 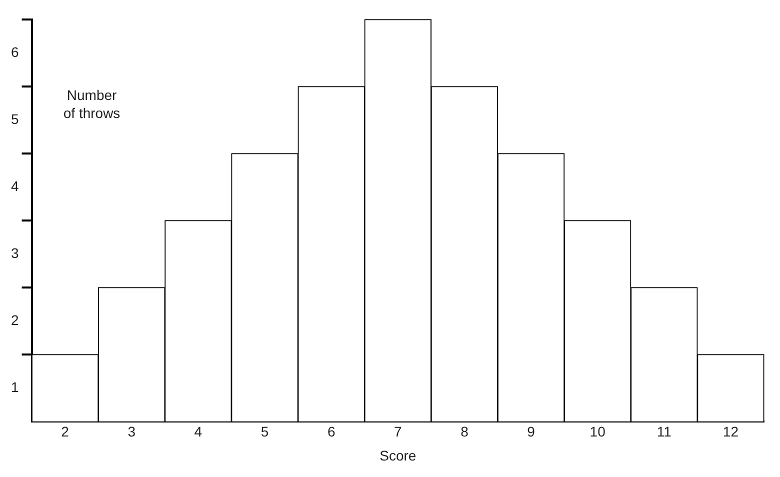 I want to click on x-tick-label: 10, so click(x=598, y=432).